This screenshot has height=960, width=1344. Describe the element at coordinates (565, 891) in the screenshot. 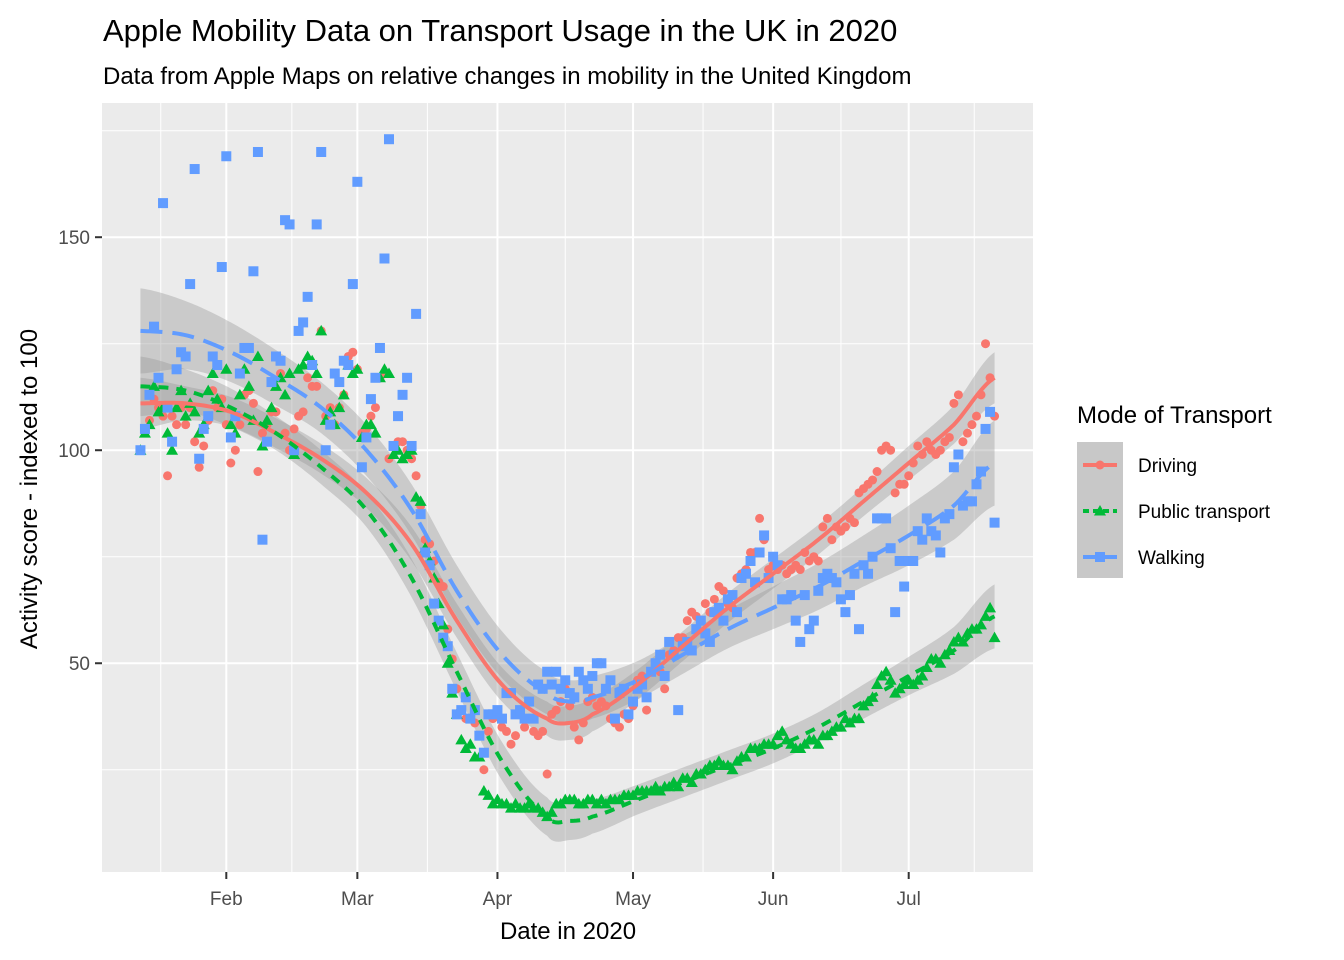

I see `x-axis: Feb Mar Apr May Jun Jul` at that location.